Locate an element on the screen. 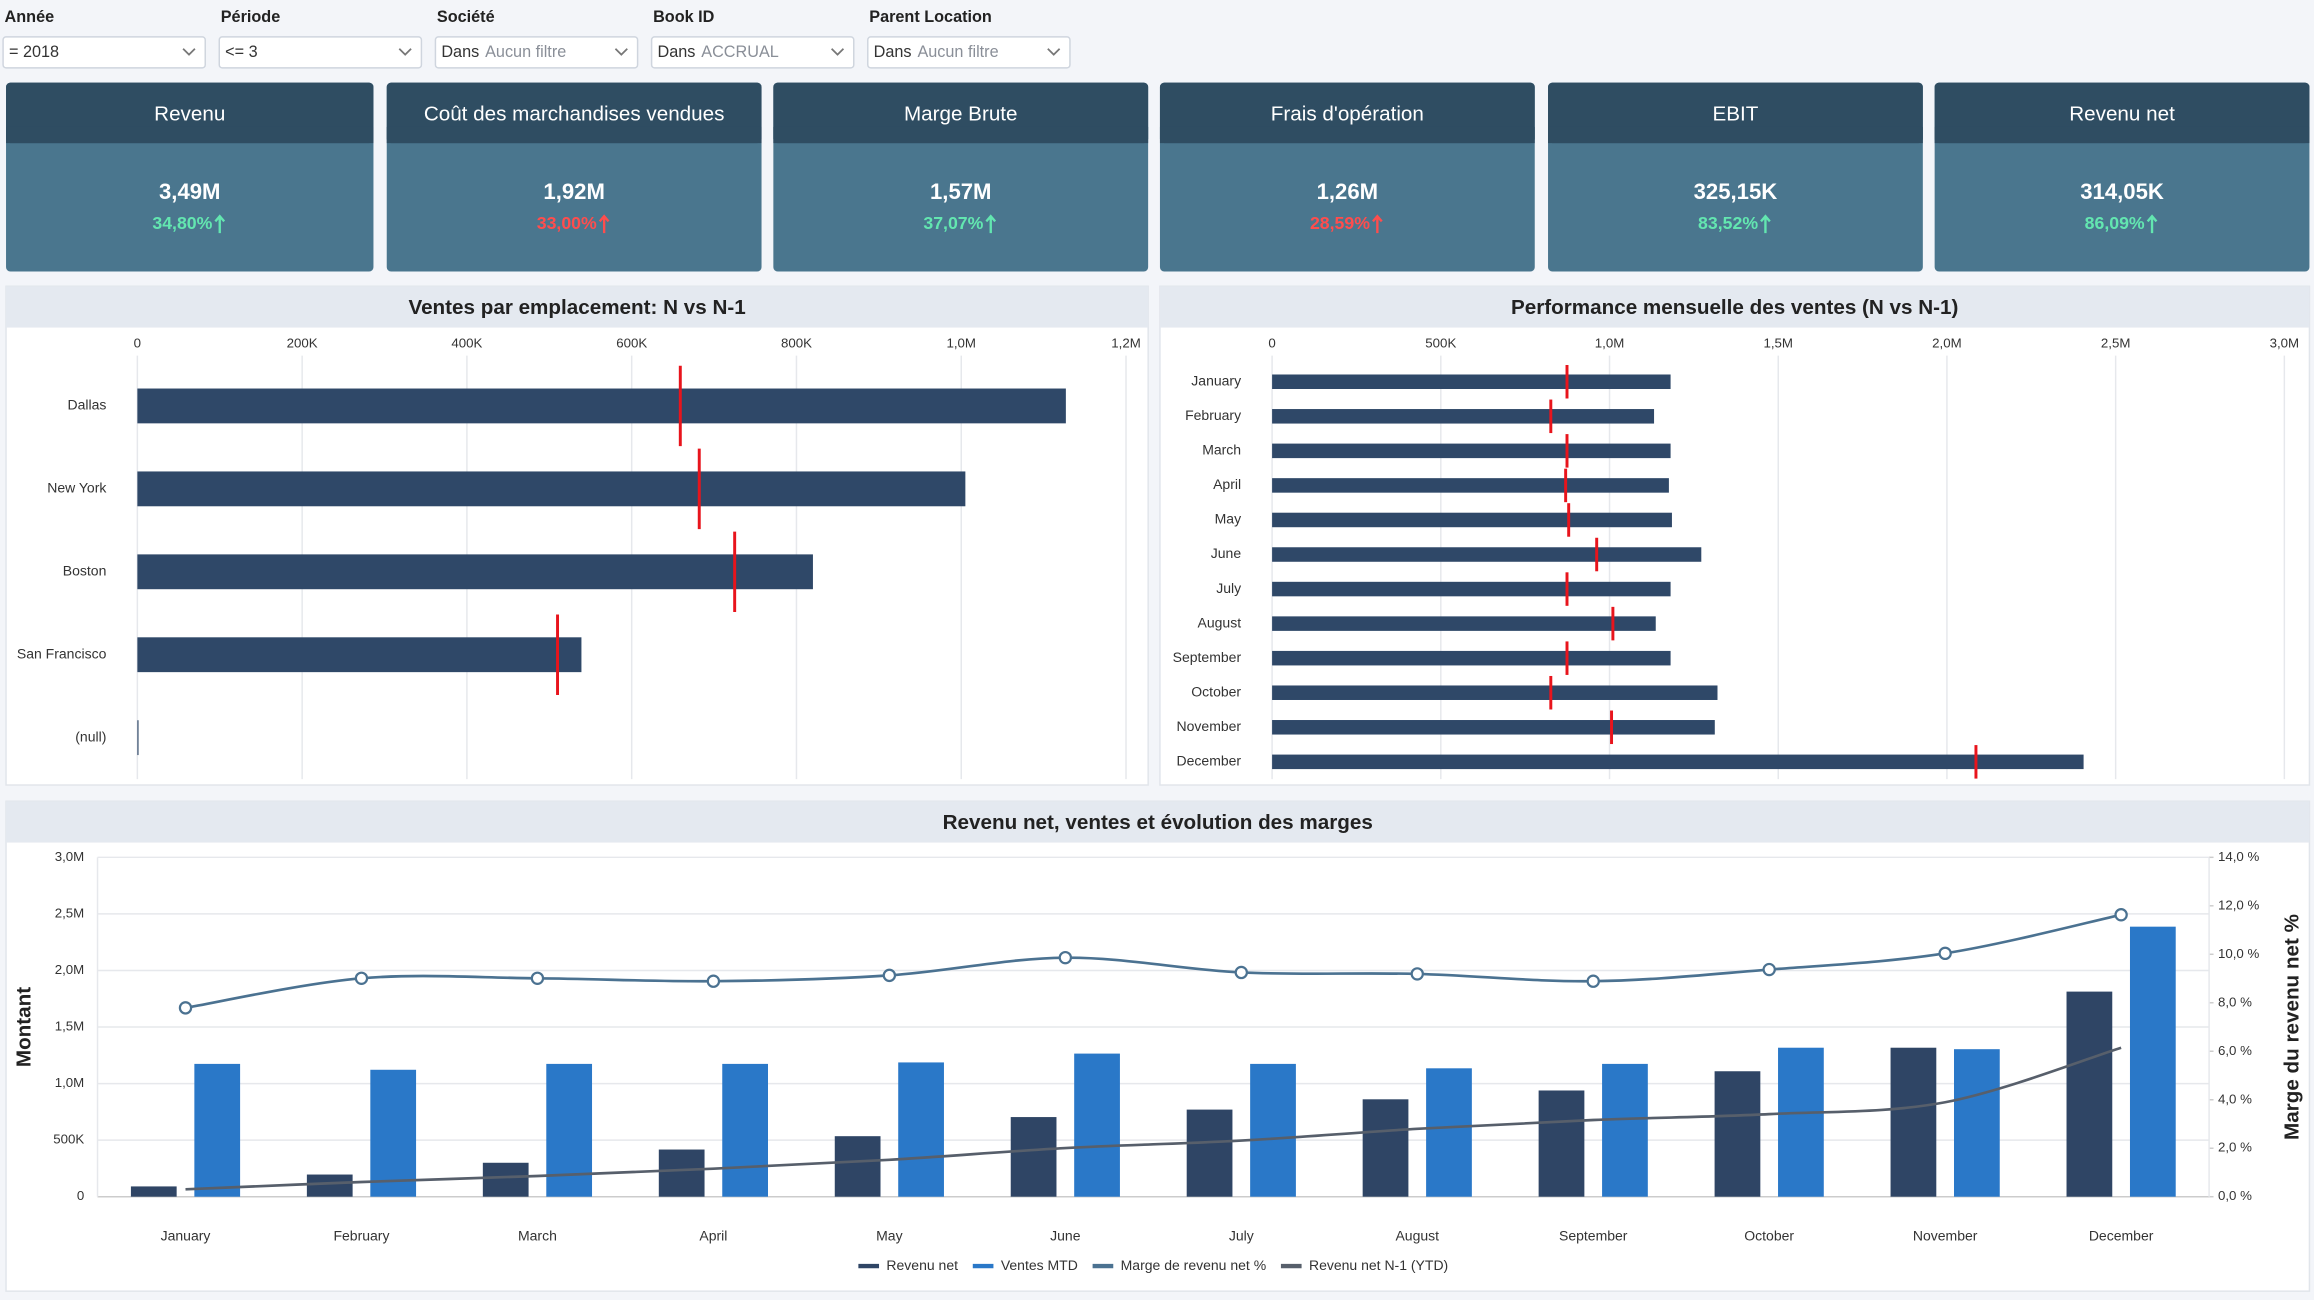 This screenshot has width=2314, height=1300. x-tick-label: 1,0M is located at coordinates (961, 342).